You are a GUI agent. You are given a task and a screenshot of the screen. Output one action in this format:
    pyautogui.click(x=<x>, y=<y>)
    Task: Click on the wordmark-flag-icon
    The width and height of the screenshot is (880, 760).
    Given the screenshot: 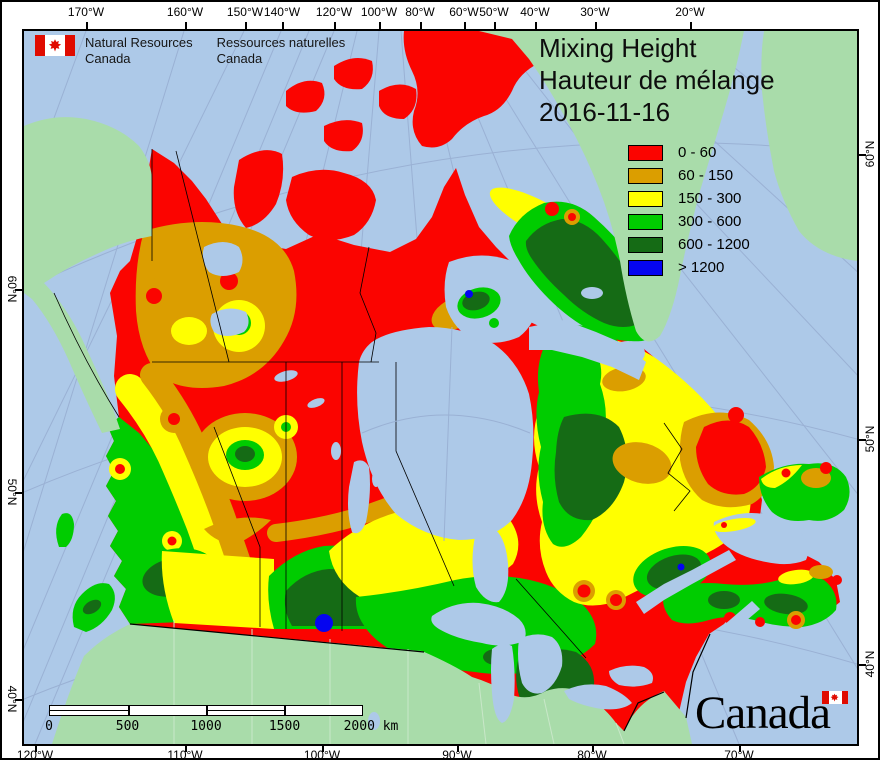 What is the action you would take?
    pyautogui.click(x=835, y=697)
    